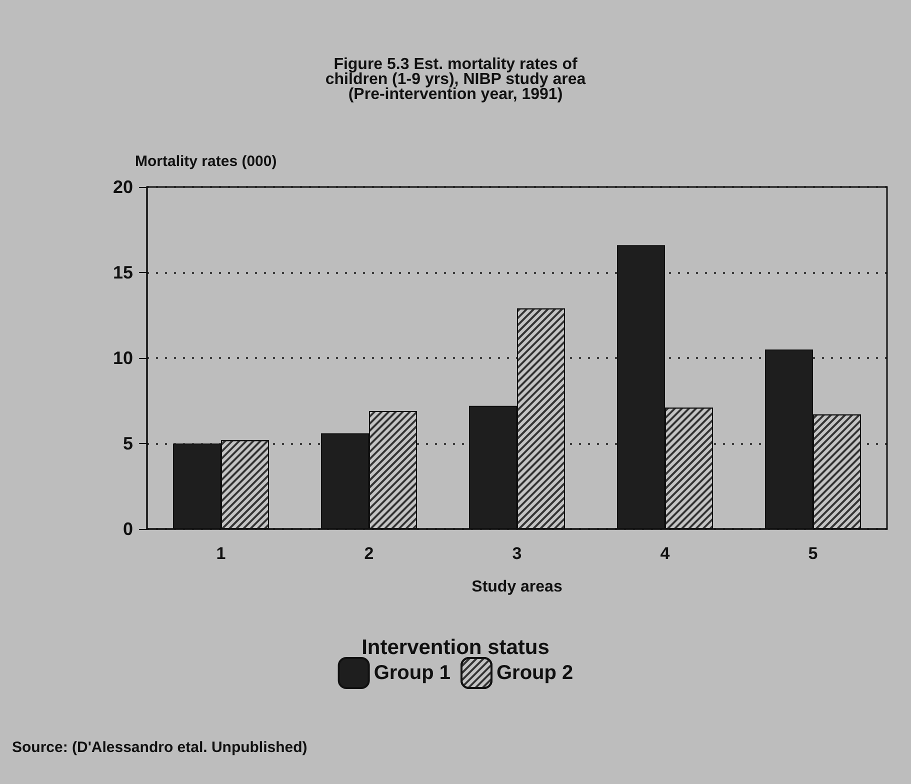  What do you see at coordinates (122, 187) in the screenshot?
I see `y-tick-label: 20` at bounding box center [122, 187].